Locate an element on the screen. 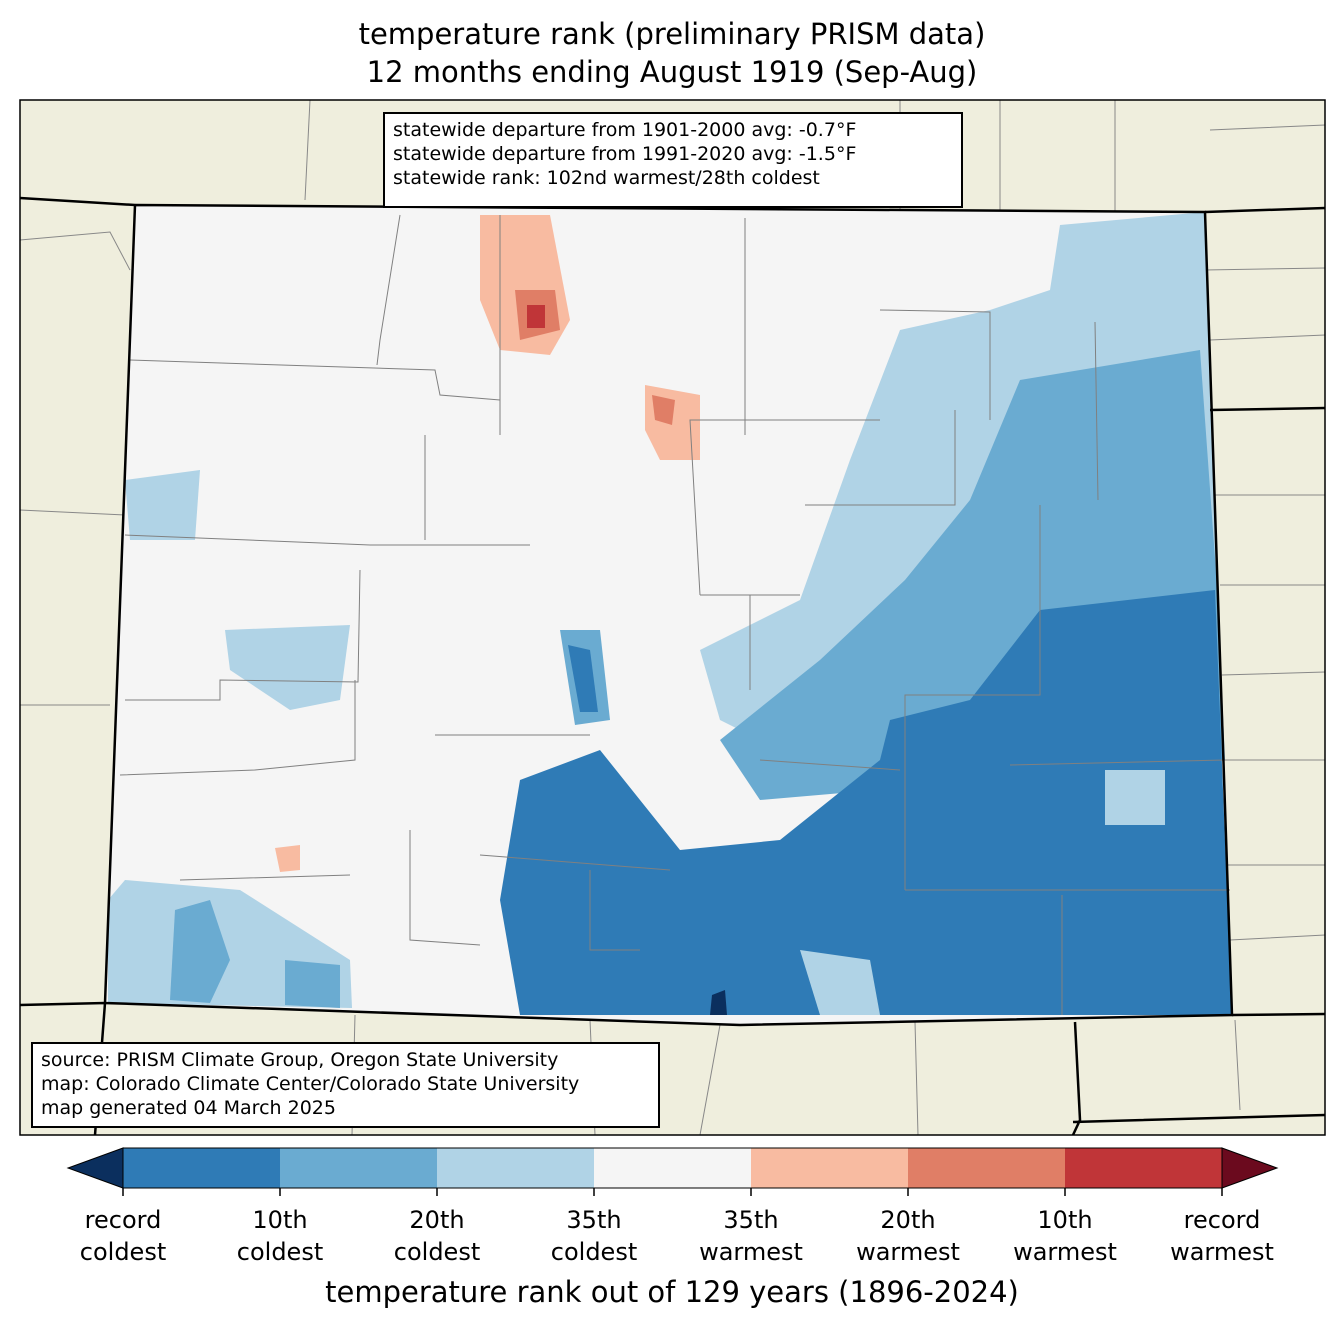 Image resolution: width=1344 pixels, height=1332 pixels. colorbar-arrow-record-coldest is located at coordinates (95, 1168).